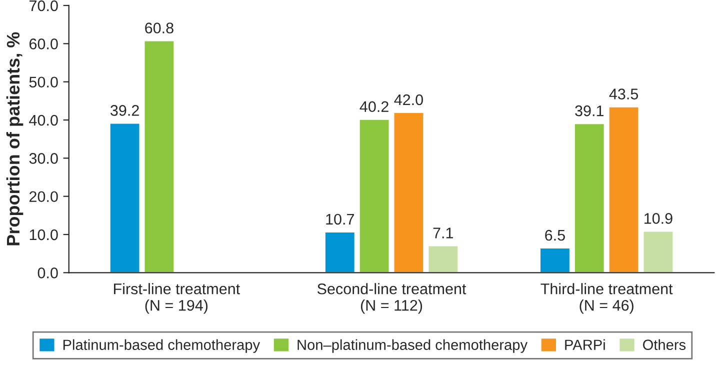 This screenshot has height=366, width=725. What do you see at coordinates (374, 106) in the screenshot?
I see `data-label: 40.2` at bounding box center [374, 106].